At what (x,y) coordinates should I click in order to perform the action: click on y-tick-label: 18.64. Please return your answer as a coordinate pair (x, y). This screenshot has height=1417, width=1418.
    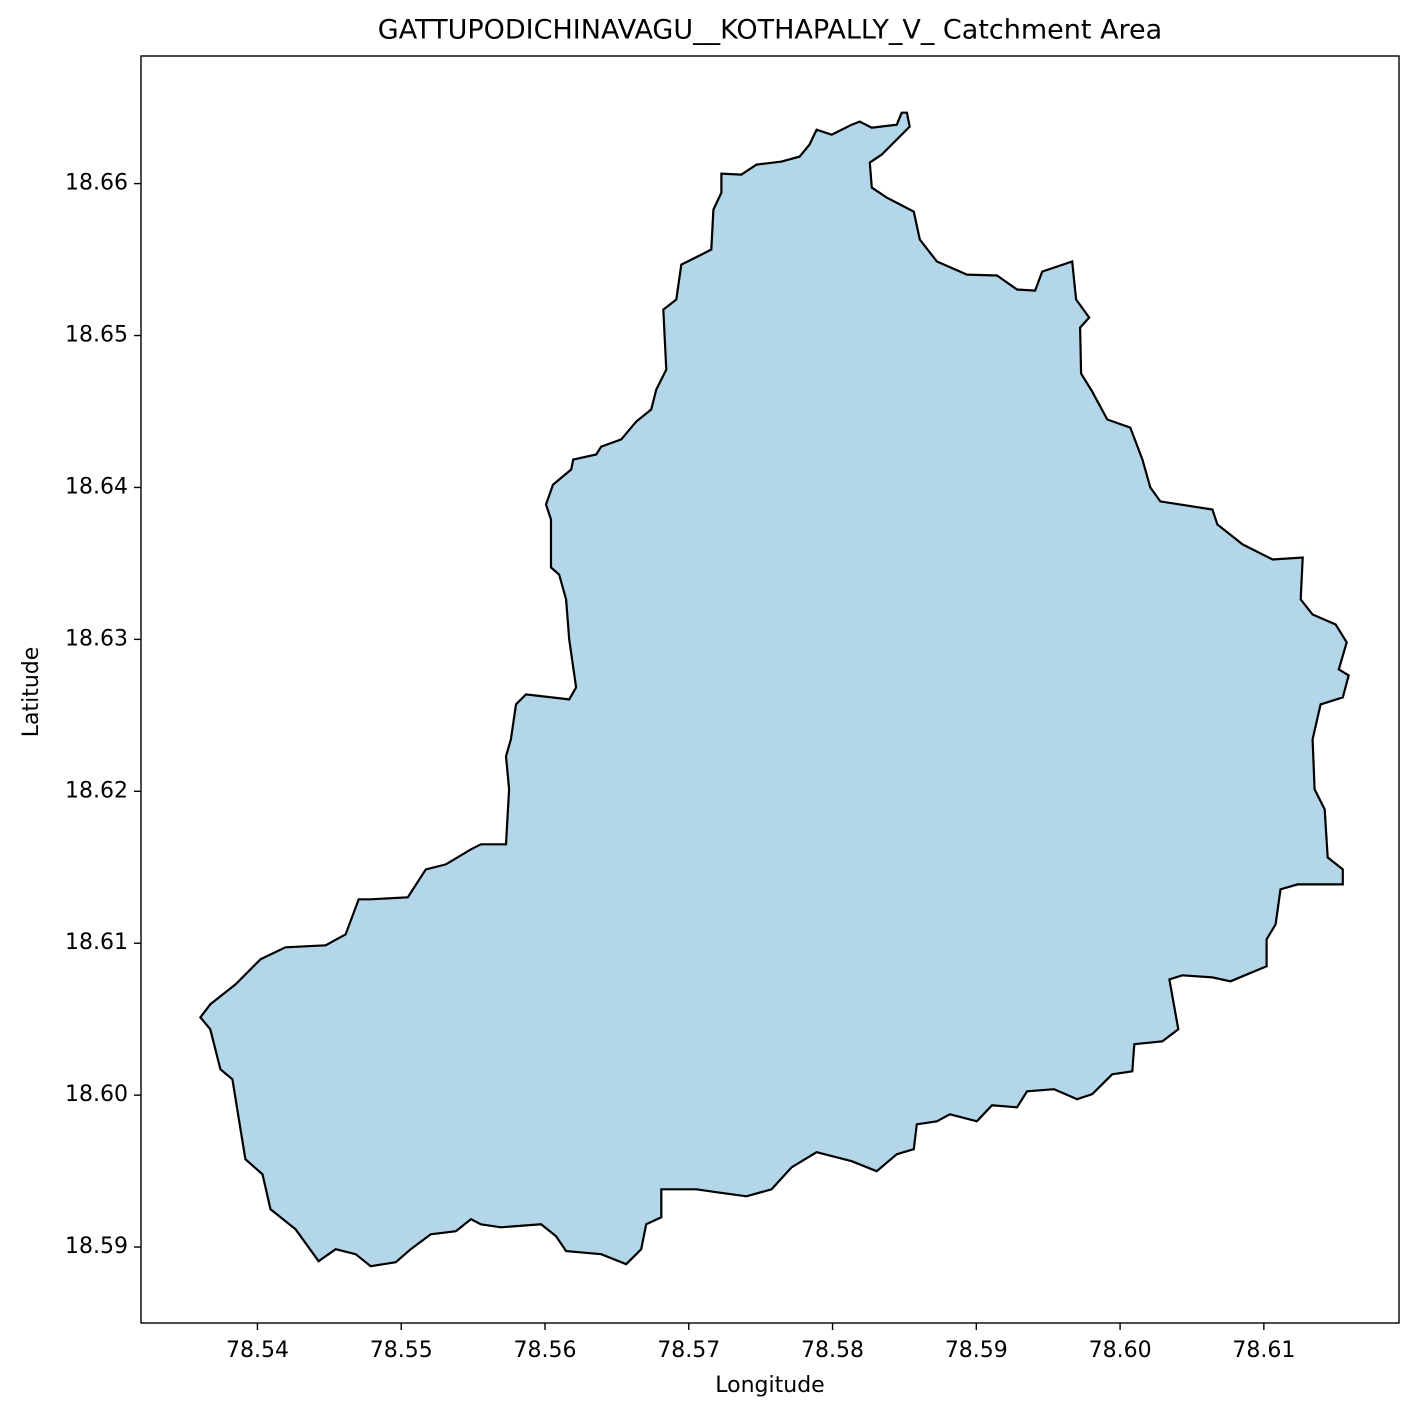
    Looking at the image, I should click on (96, 486).